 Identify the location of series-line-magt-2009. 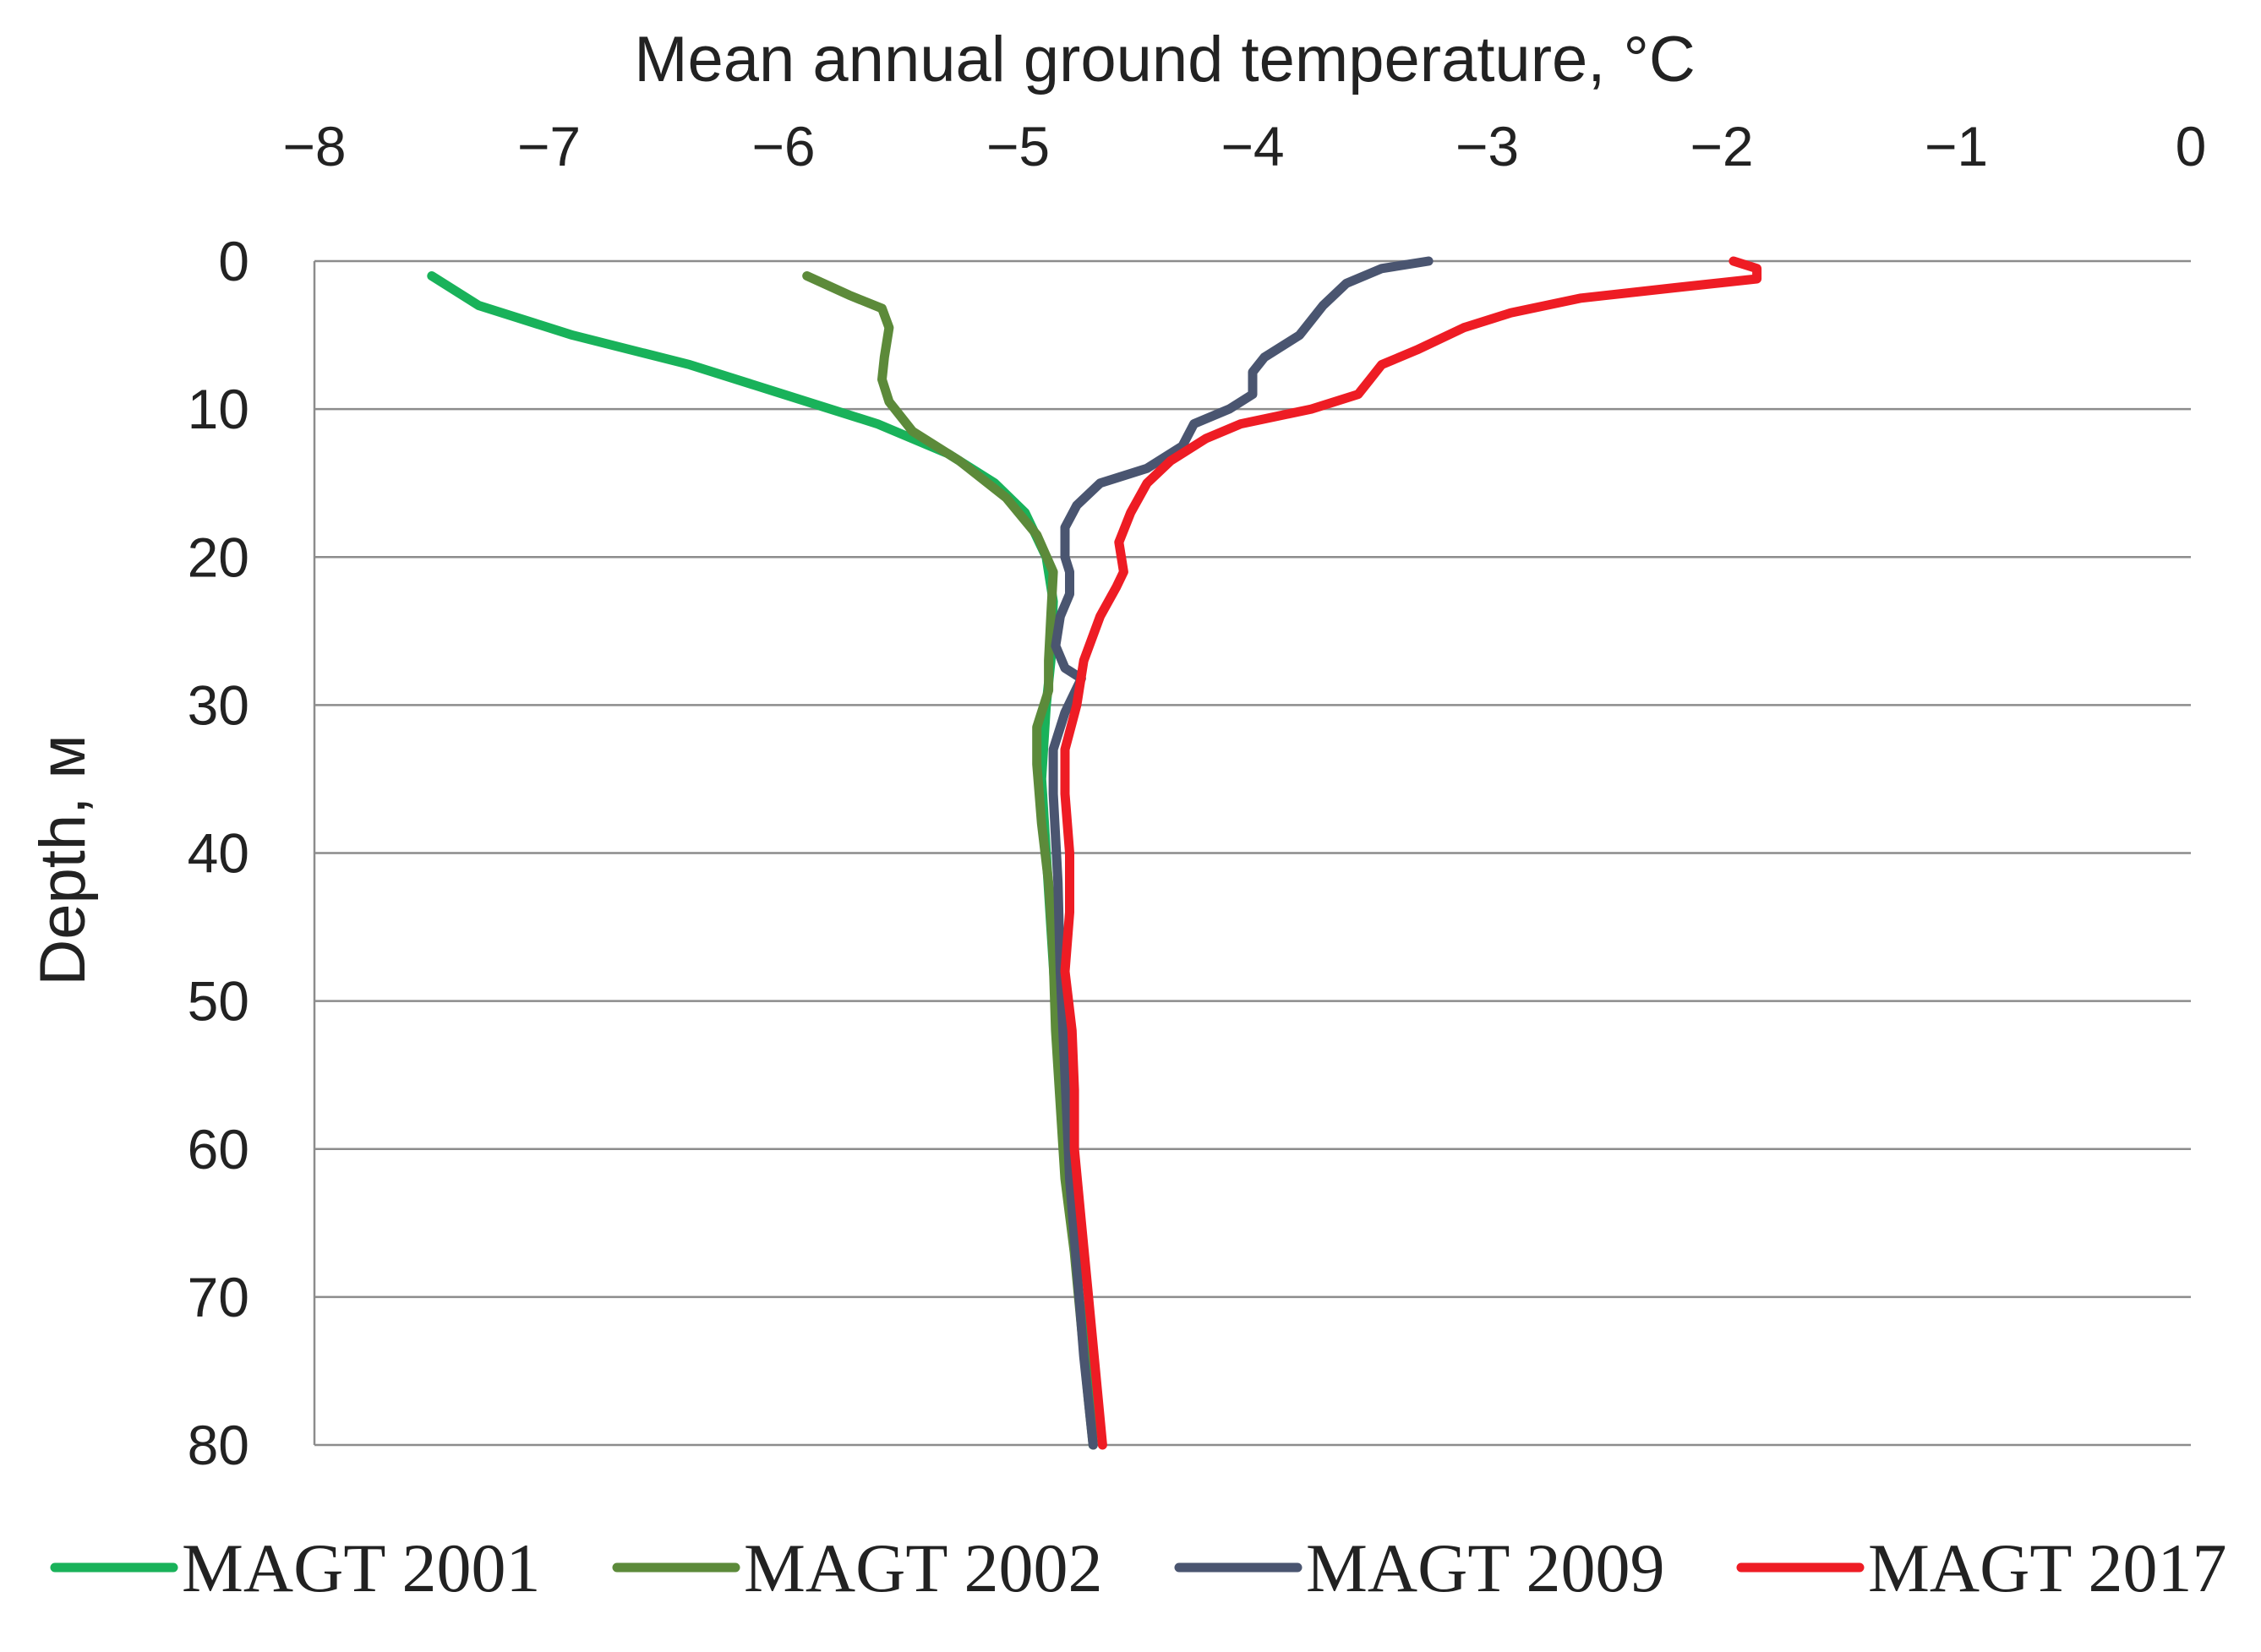
(1241, 853).